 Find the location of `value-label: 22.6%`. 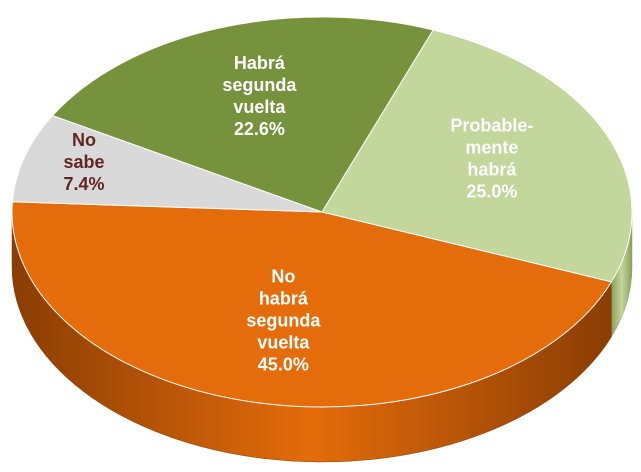

value-label: 22.6% is located at coordinates (259, 129).